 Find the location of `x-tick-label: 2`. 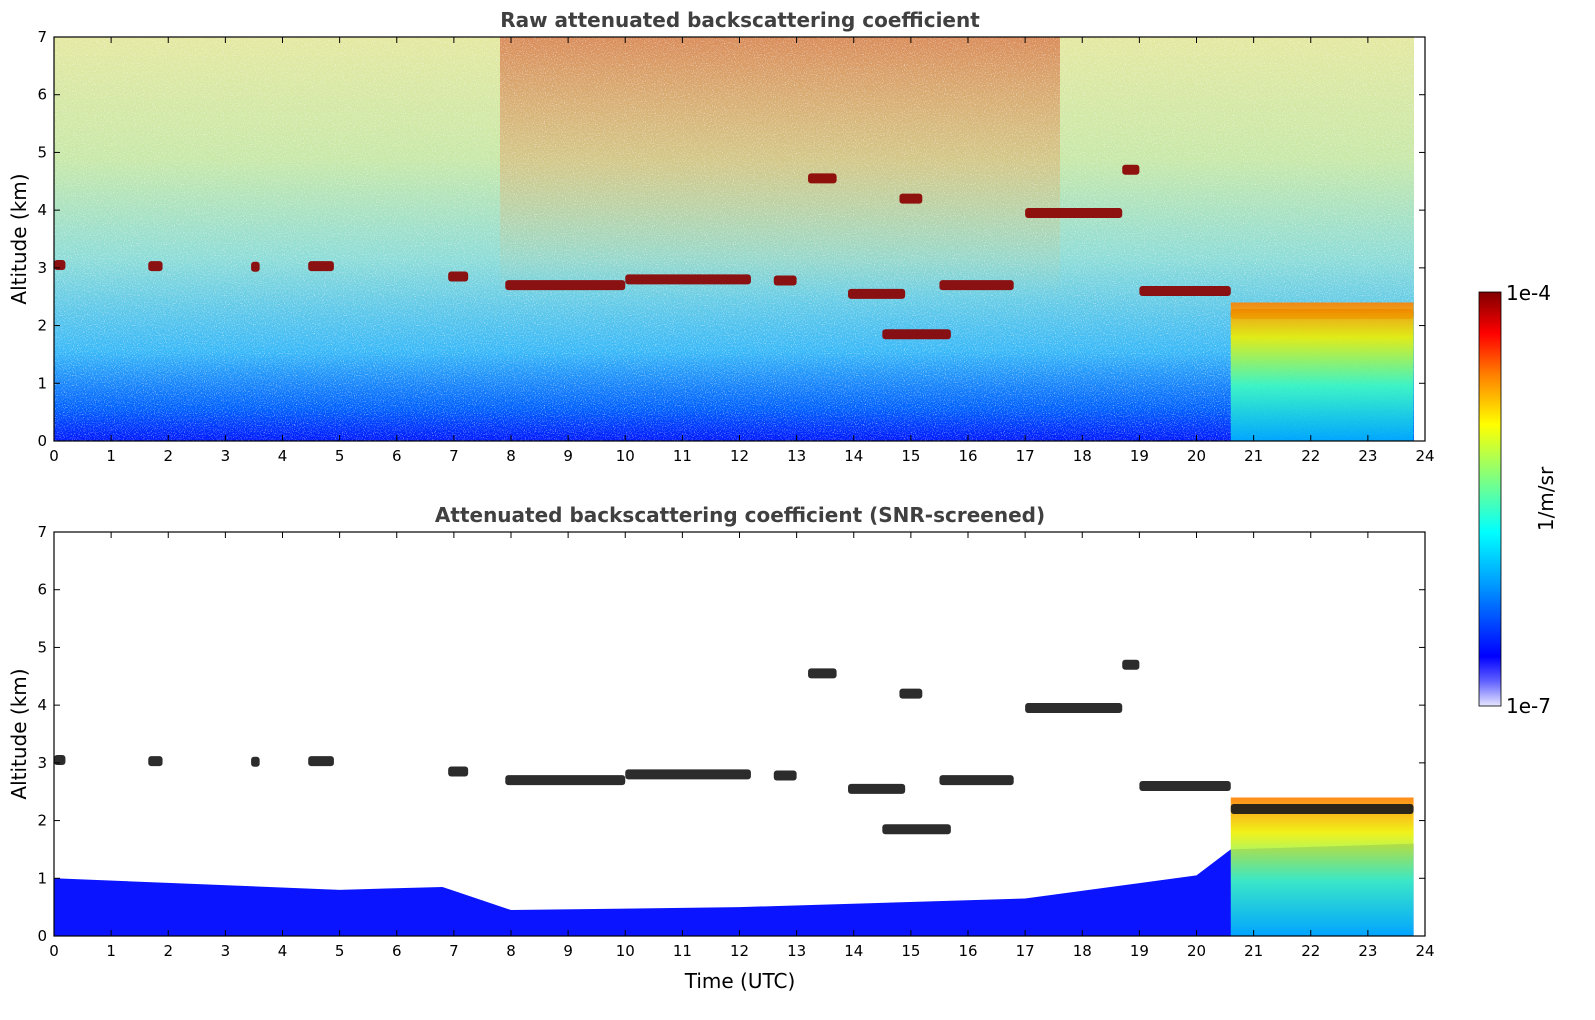

x-tick-label: 2 is located at coordinates (168, 951).